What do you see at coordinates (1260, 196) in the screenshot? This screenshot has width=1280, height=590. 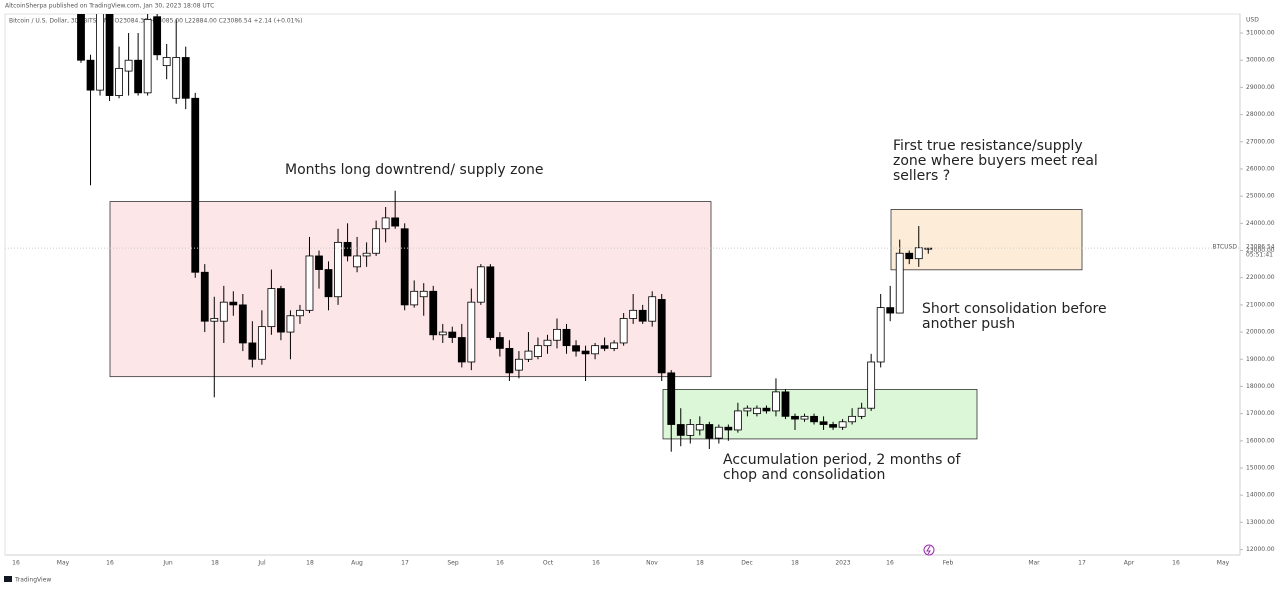 I see `y-tick-label: 25000.00` at bounding box center [1260, 196].